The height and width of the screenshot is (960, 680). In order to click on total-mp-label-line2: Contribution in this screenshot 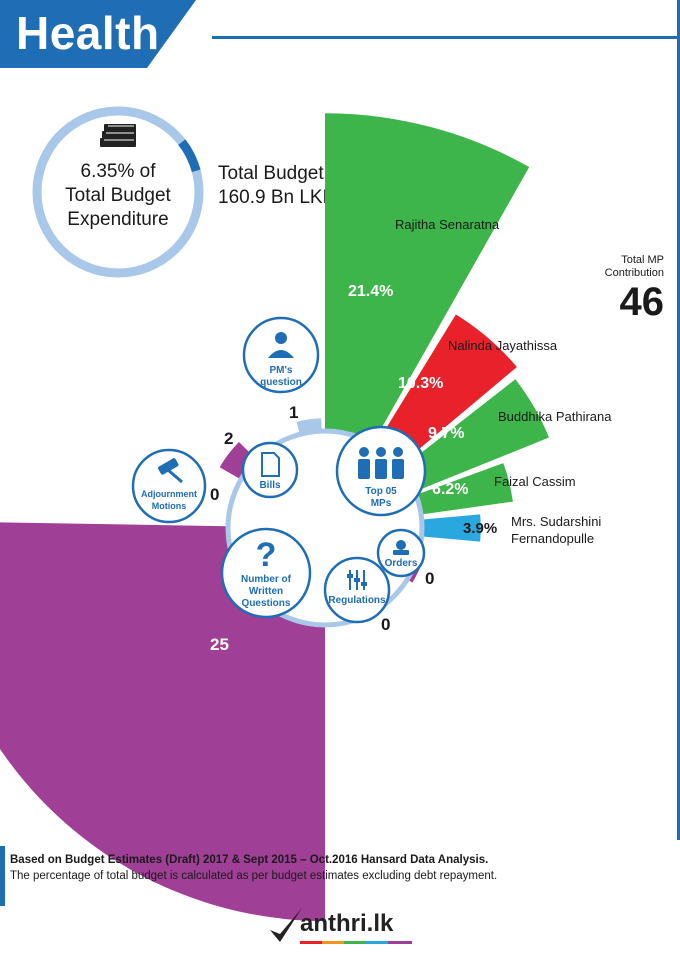, I will do `click(634, 273)`.